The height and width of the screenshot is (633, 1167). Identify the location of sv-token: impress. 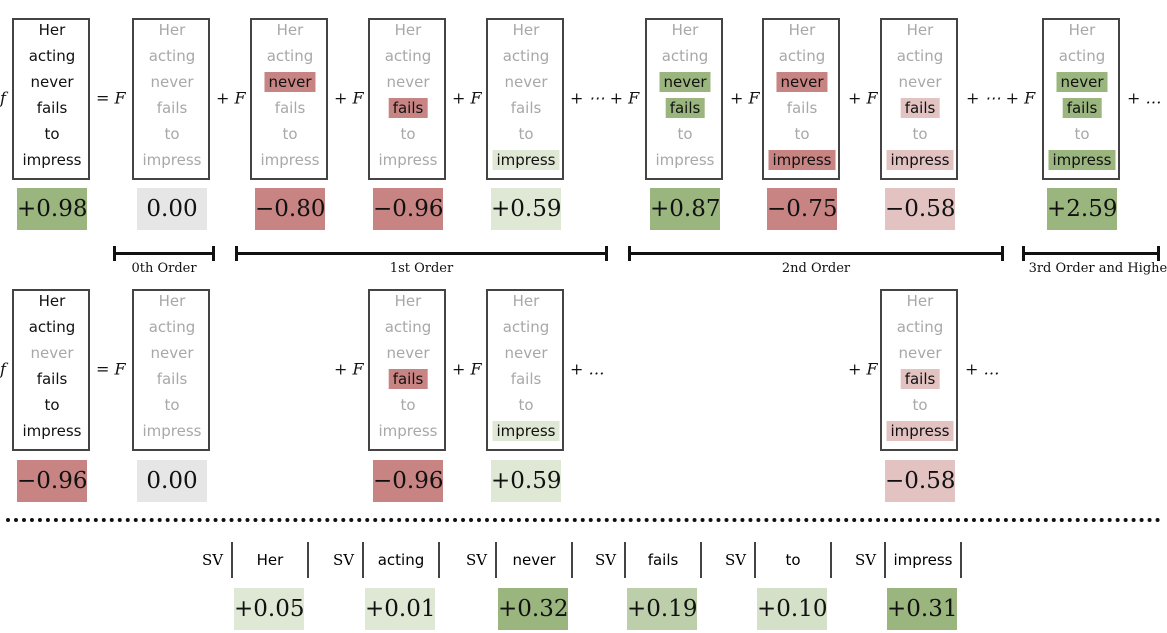
(923, 560).